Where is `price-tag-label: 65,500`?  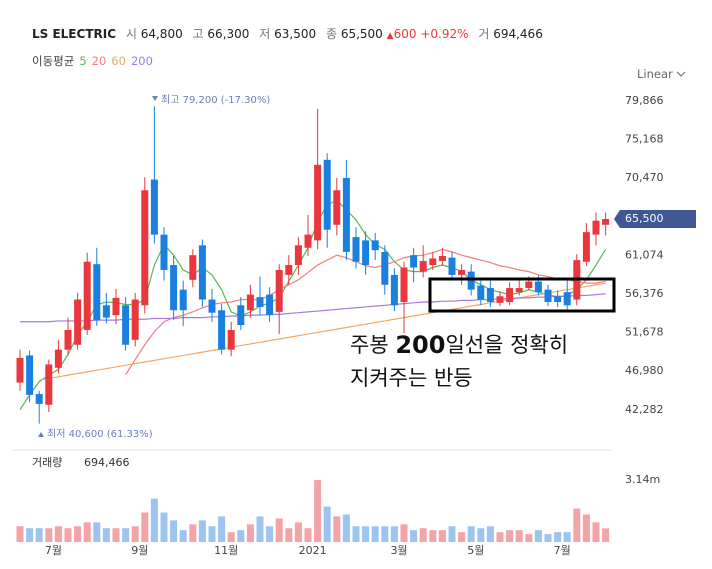
price-tag-label: 65,500 is located at coordinates (644, 218).